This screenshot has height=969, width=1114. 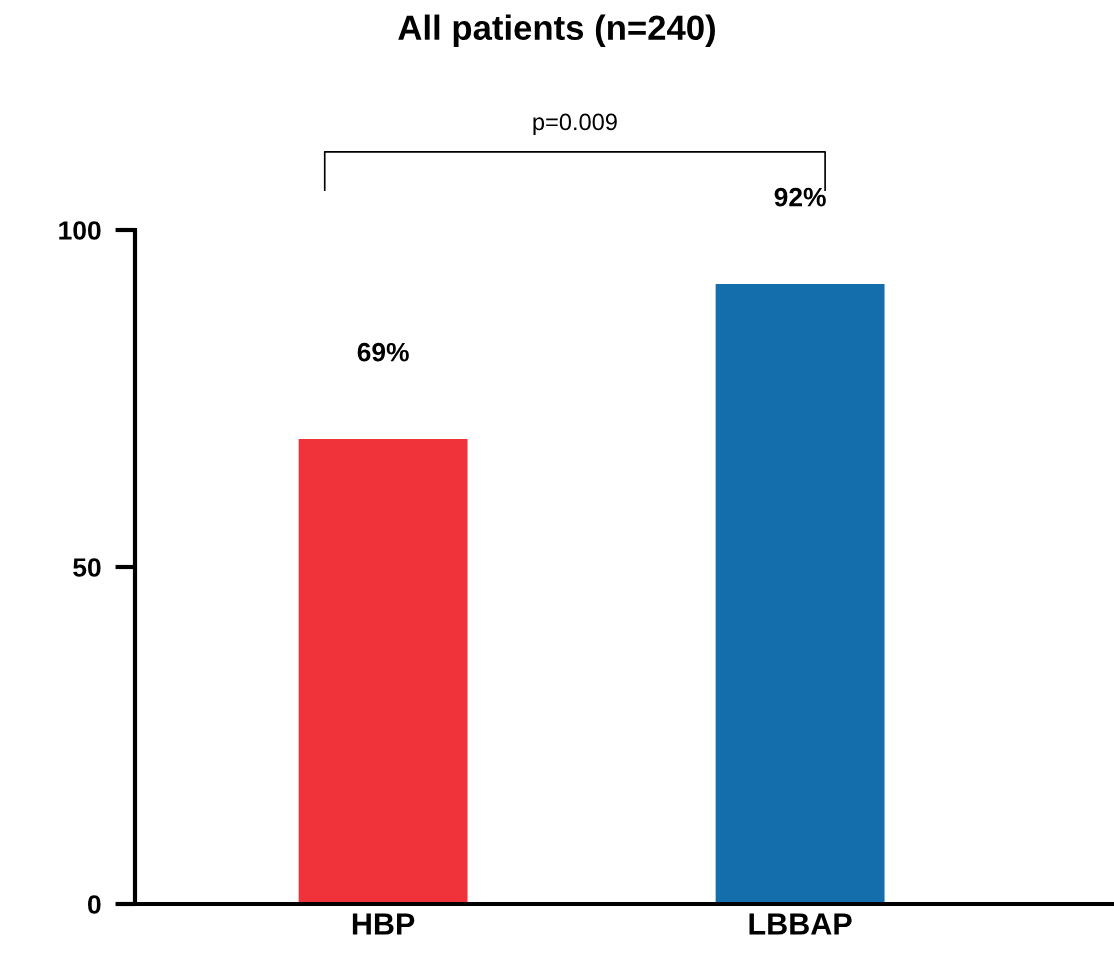 I want to click on chart-title: All patients (n=240), so click(x=556, y=30).